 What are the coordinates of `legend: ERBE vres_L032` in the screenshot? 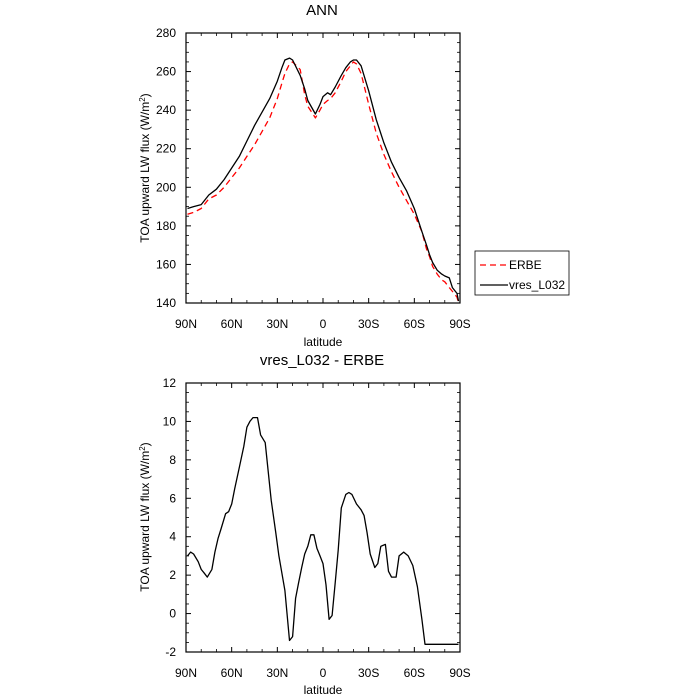 It's located at (522, 273).